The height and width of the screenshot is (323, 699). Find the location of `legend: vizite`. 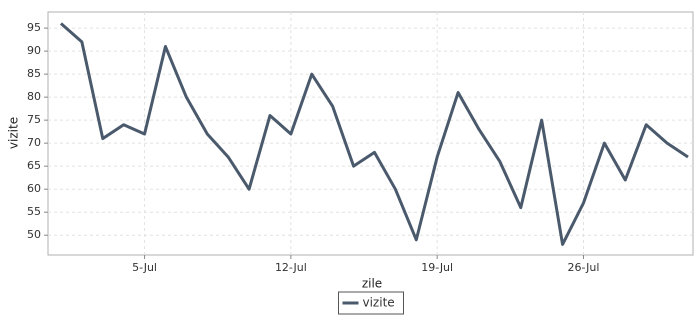

legend: vizite is located at coordinates (371, 303).